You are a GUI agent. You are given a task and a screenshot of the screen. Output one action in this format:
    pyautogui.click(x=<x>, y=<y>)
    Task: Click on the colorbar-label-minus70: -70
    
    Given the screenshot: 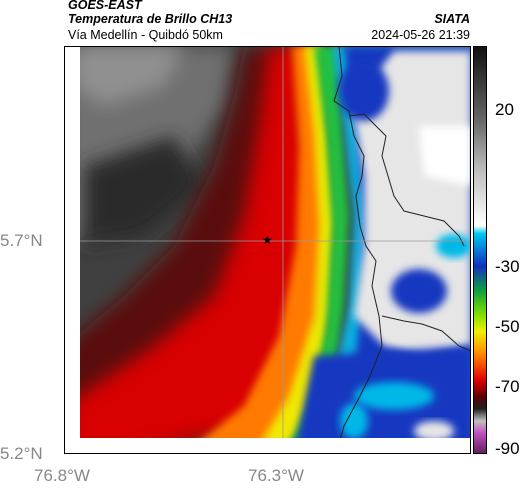 What is the action you would take?
    pyautogui.click(x=507, y=386)
    